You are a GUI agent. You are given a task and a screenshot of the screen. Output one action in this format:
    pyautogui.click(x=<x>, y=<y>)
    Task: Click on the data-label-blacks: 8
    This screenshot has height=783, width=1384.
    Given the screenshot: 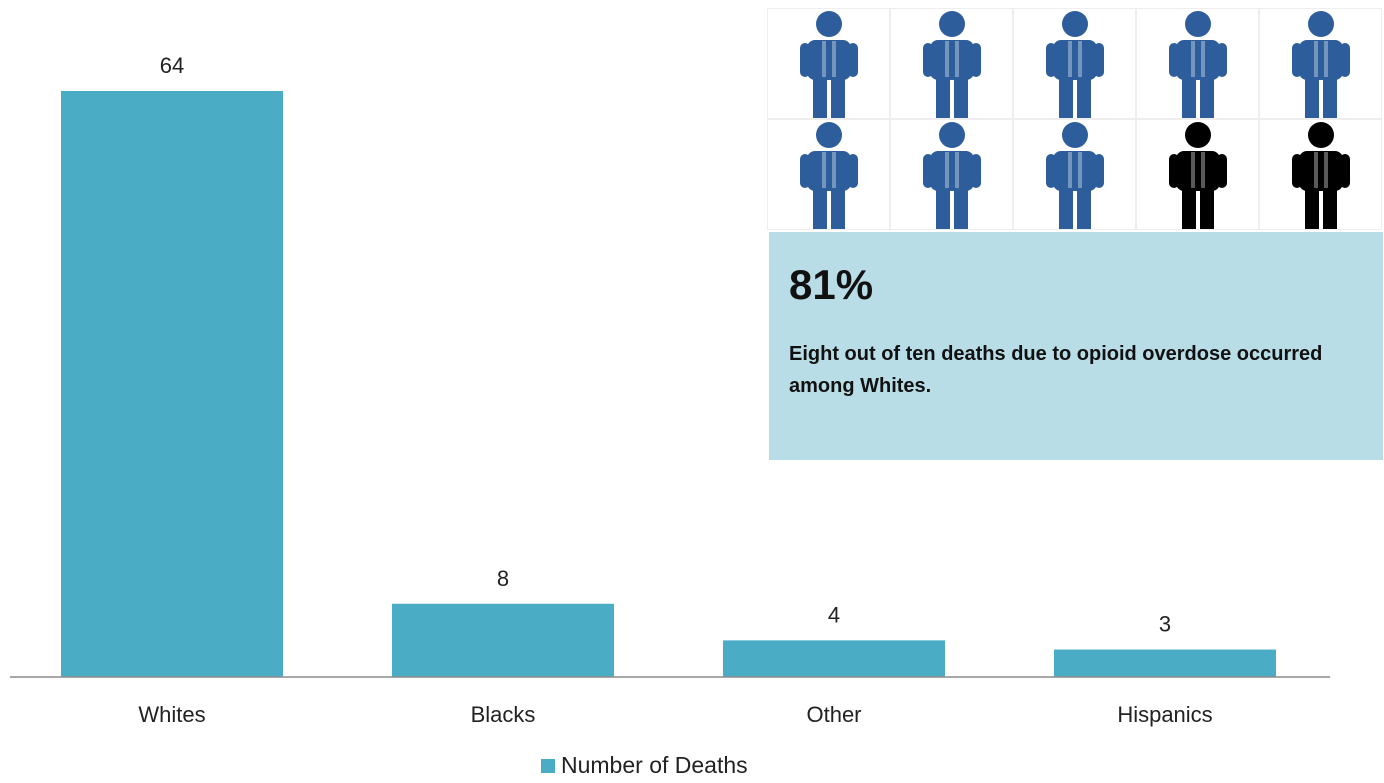 What is the action you would take?
    pyautogui.click(x=503, y=578)
    